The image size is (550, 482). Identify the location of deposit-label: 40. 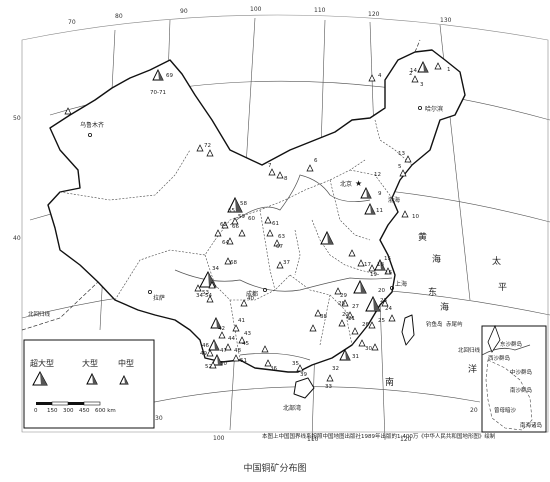
(250, 299).